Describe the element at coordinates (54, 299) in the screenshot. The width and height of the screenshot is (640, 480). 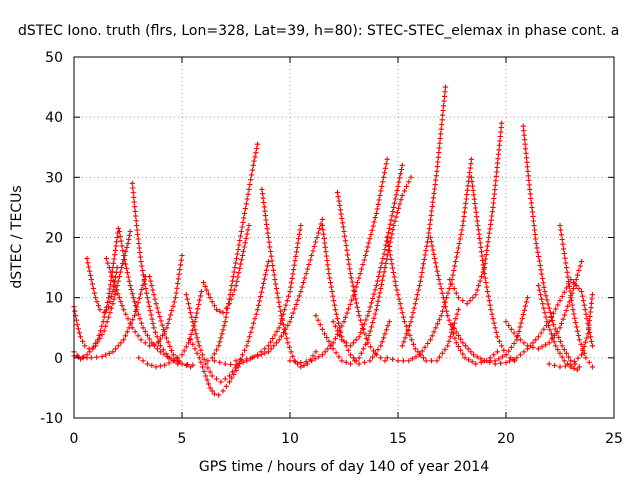
I see `y-tick-label: 10` at that location.